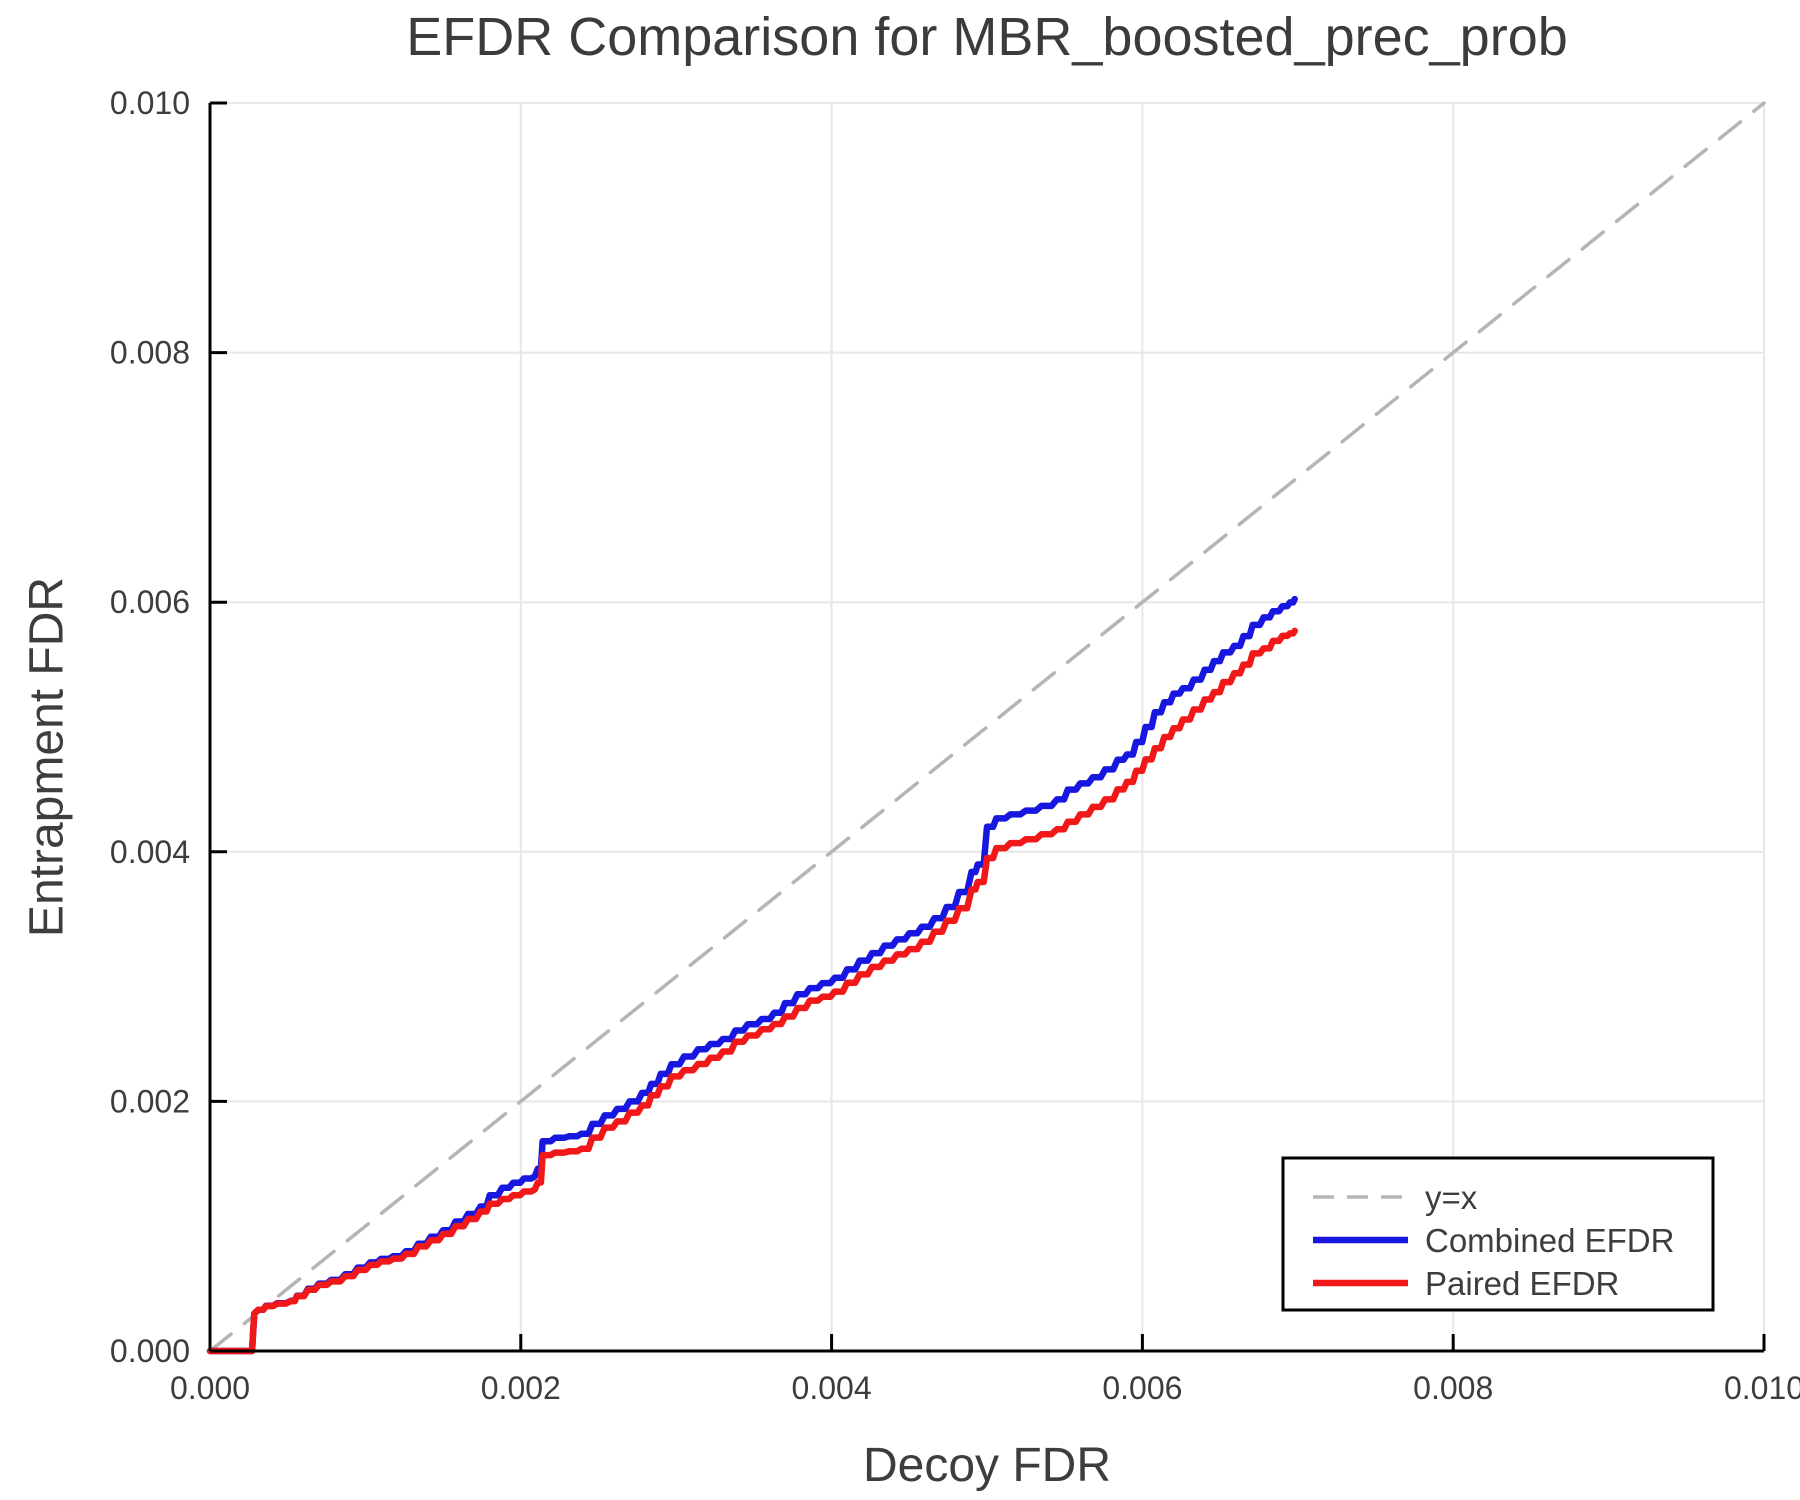  What do you see at coordinates (1549, 1240) in the screenshot?
I see `legend-label-combined: Combined EFDR` at bounding box center [1549, 1240].